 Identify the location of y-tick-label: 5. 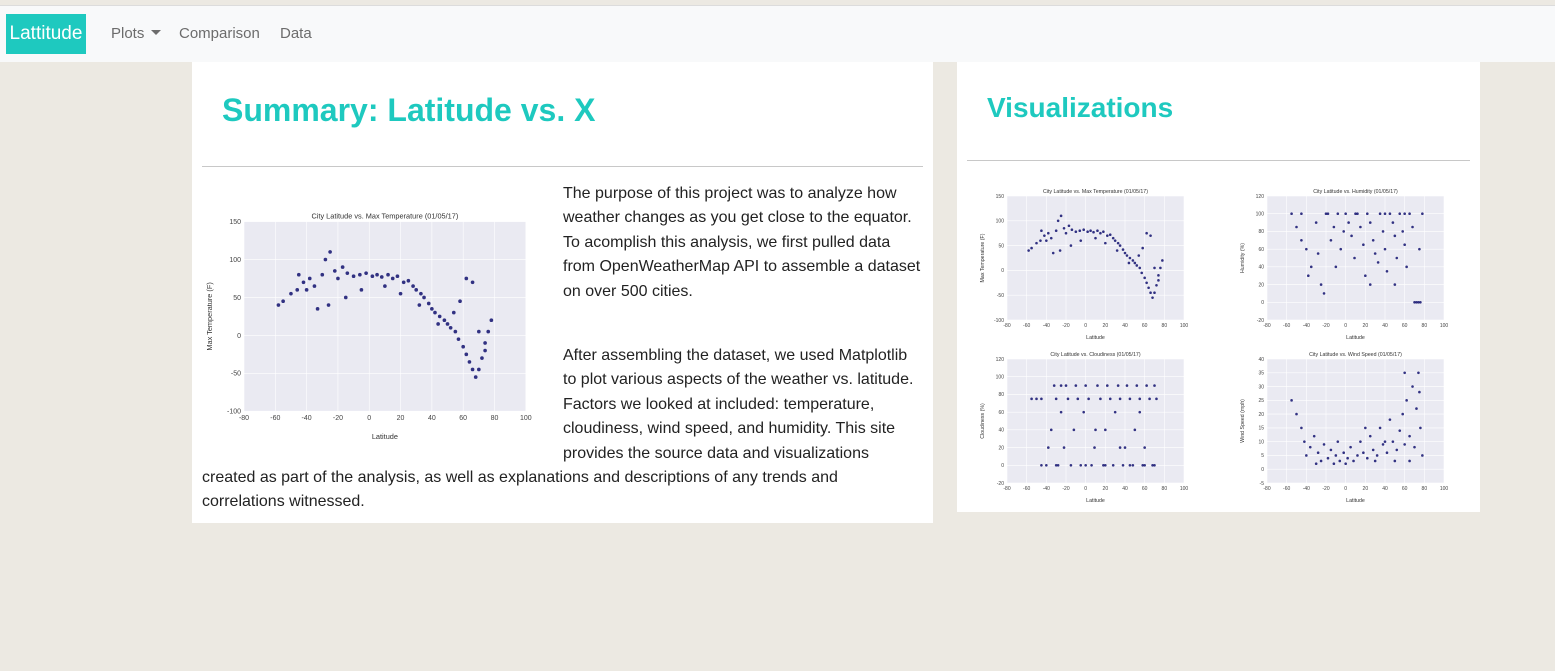
(1262, 456).